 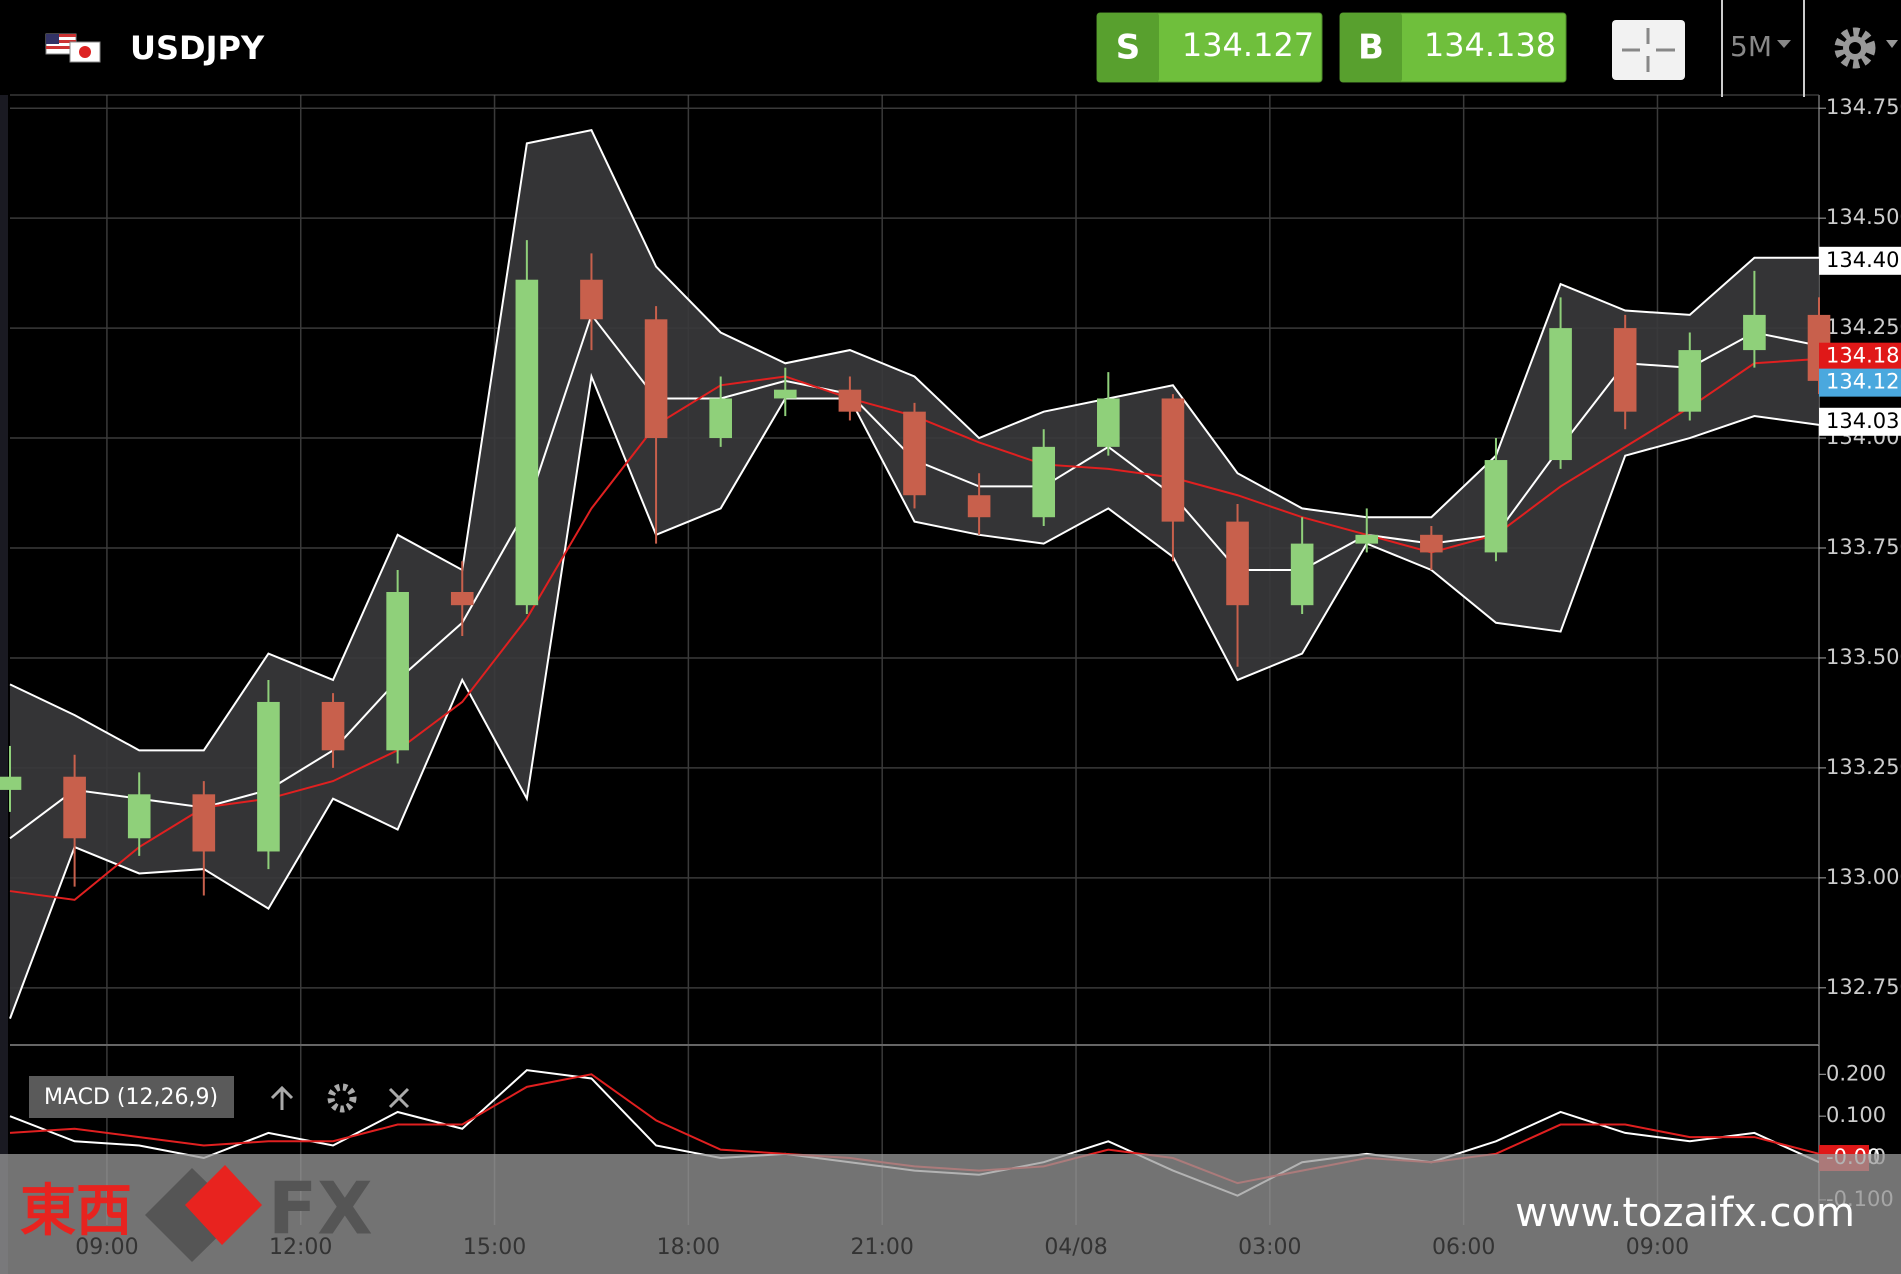 What do you see at coordinates (1685, 1213) in the screenshot?
I see `watermark-url: www.tozaifx.com` at bounding box center [1685, 1213].